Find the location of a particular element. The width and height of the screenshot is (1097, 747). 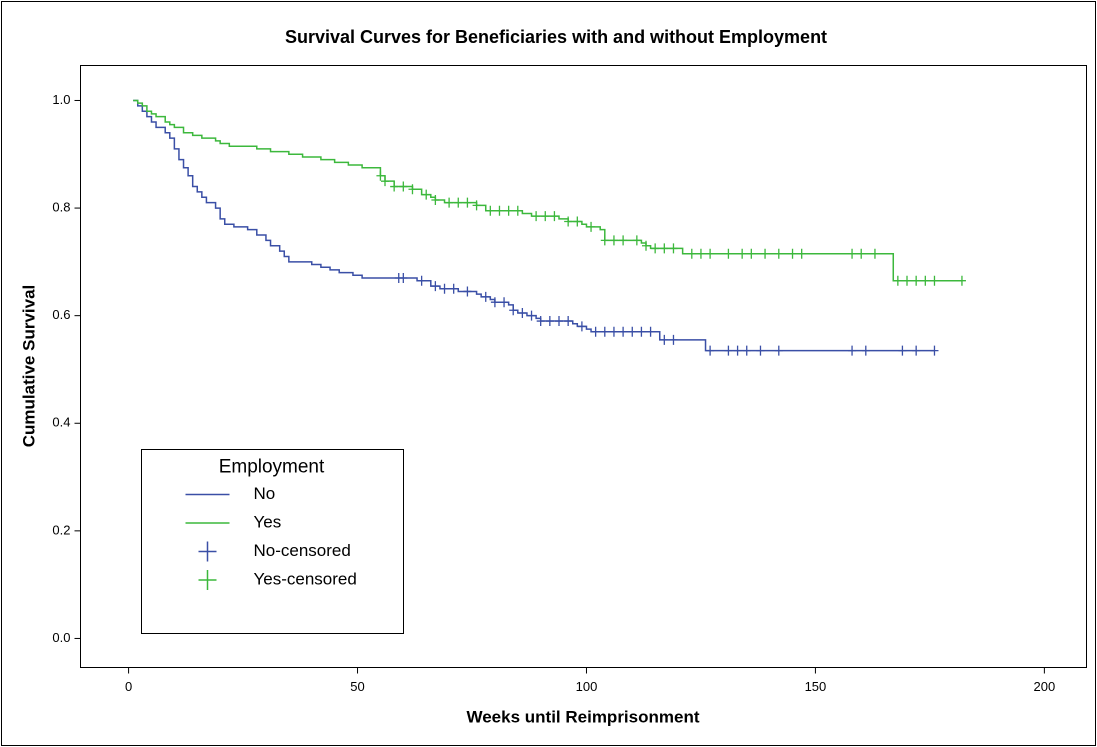

y-tick-label: 1.0 is located at coordinates (61, 99).